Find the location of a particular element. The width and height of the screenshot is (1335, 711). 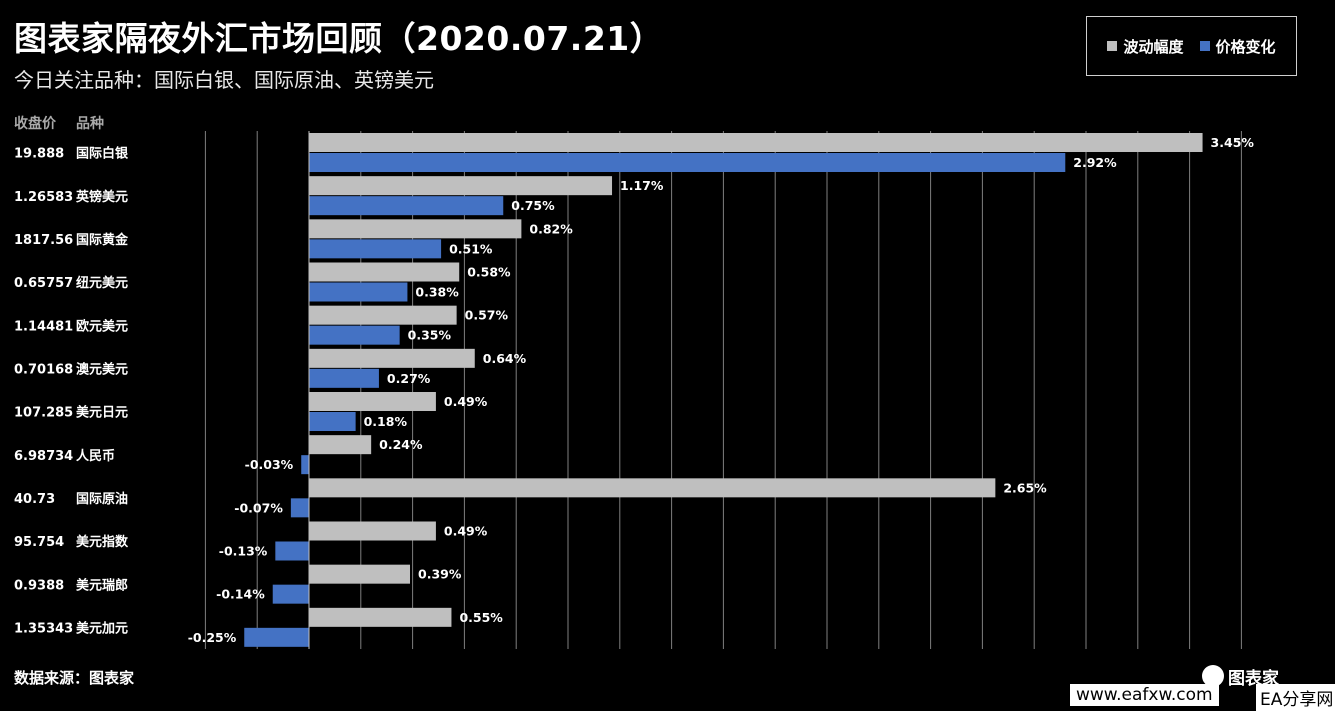

category-name-label: 美元指数 is located at coordinates (102, 542).